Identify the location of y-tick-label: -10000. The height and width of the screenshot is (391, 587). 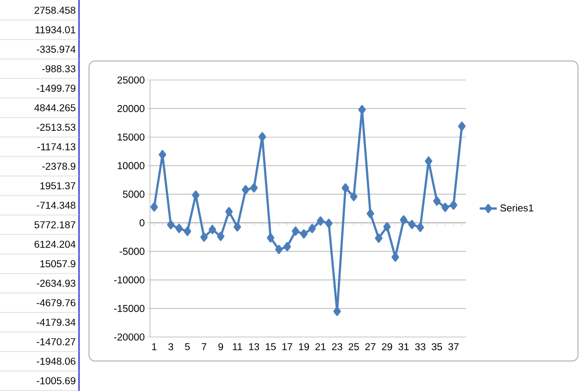
(129, 280).